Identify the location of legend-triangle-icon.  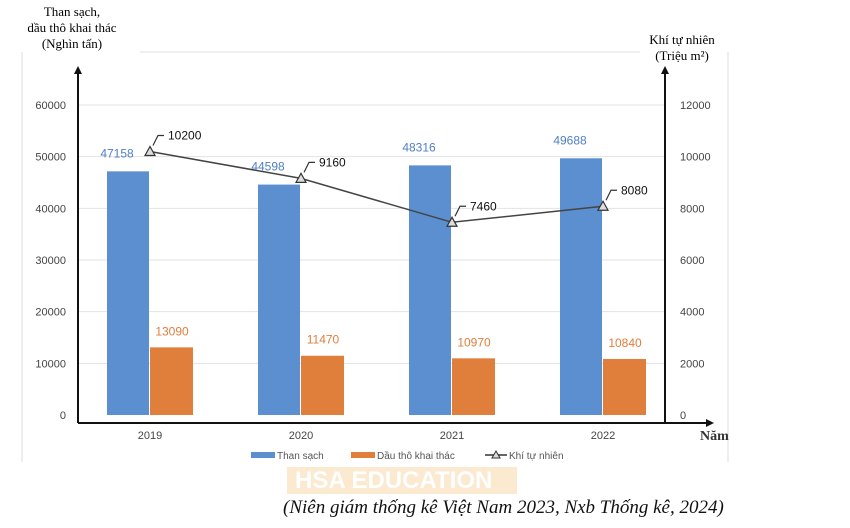
(496, 454).